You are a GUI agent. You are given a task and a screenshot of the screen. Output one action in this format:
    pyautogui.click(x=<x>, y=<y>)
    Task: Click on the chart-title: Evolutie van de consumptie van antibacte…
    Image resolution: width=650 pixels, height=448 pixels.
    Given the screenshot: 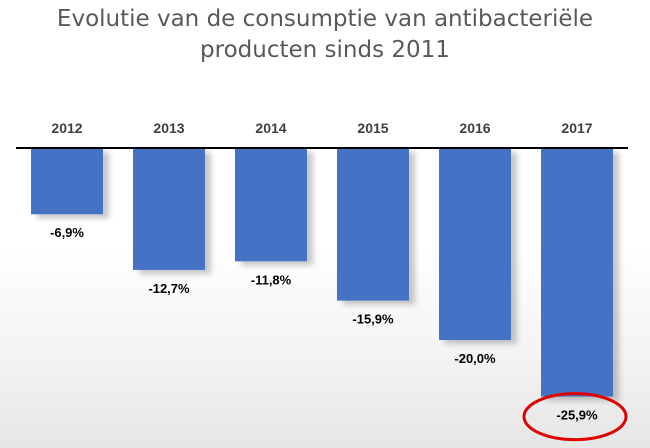 What is the action you would take?
    pyautogui.click(x=325, y=35)
    